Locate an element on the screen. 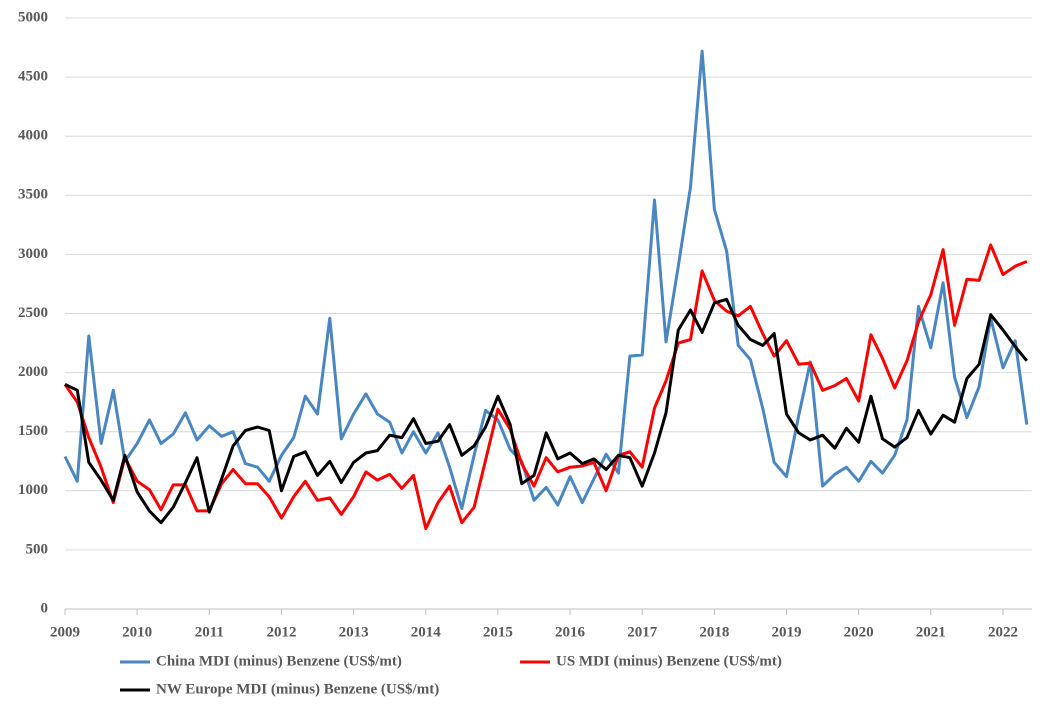  x-tick-label: 2022 is located at coordinates (1003, 632).